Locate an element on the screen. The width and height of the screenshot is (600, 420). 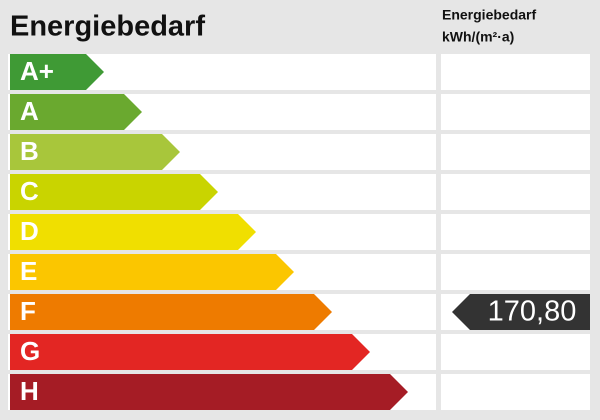
class-label: A is located at coordinates (29, 111).